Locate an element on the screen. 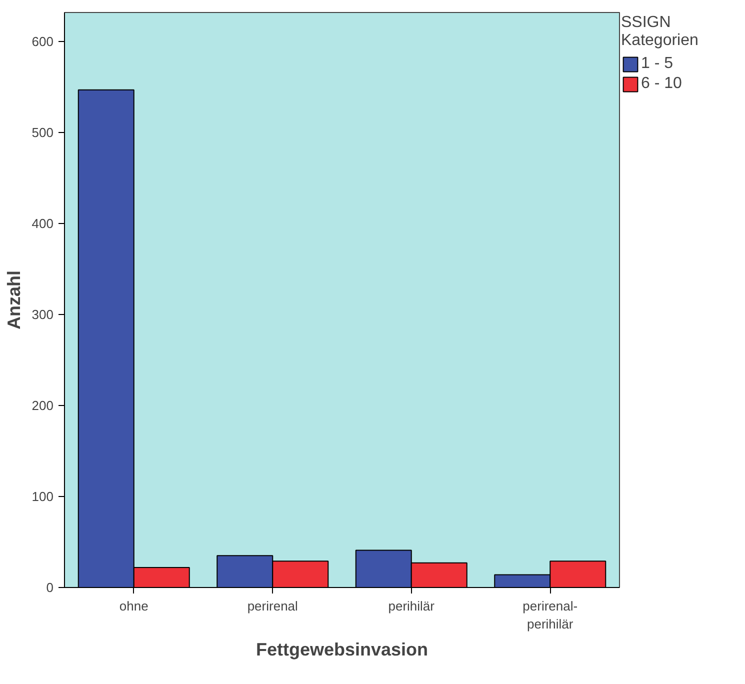 The height and width of the screenshot is (684, 745). y-tick-label: 400 is located at coordinates (43, 224).